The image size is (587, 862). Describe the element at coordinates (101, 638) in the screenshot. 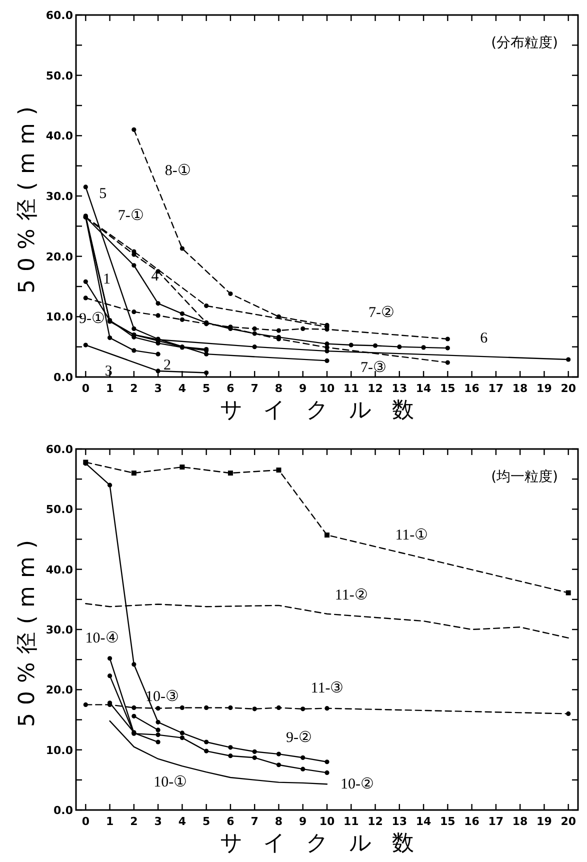

I see `series-label: 10-④` at that location.